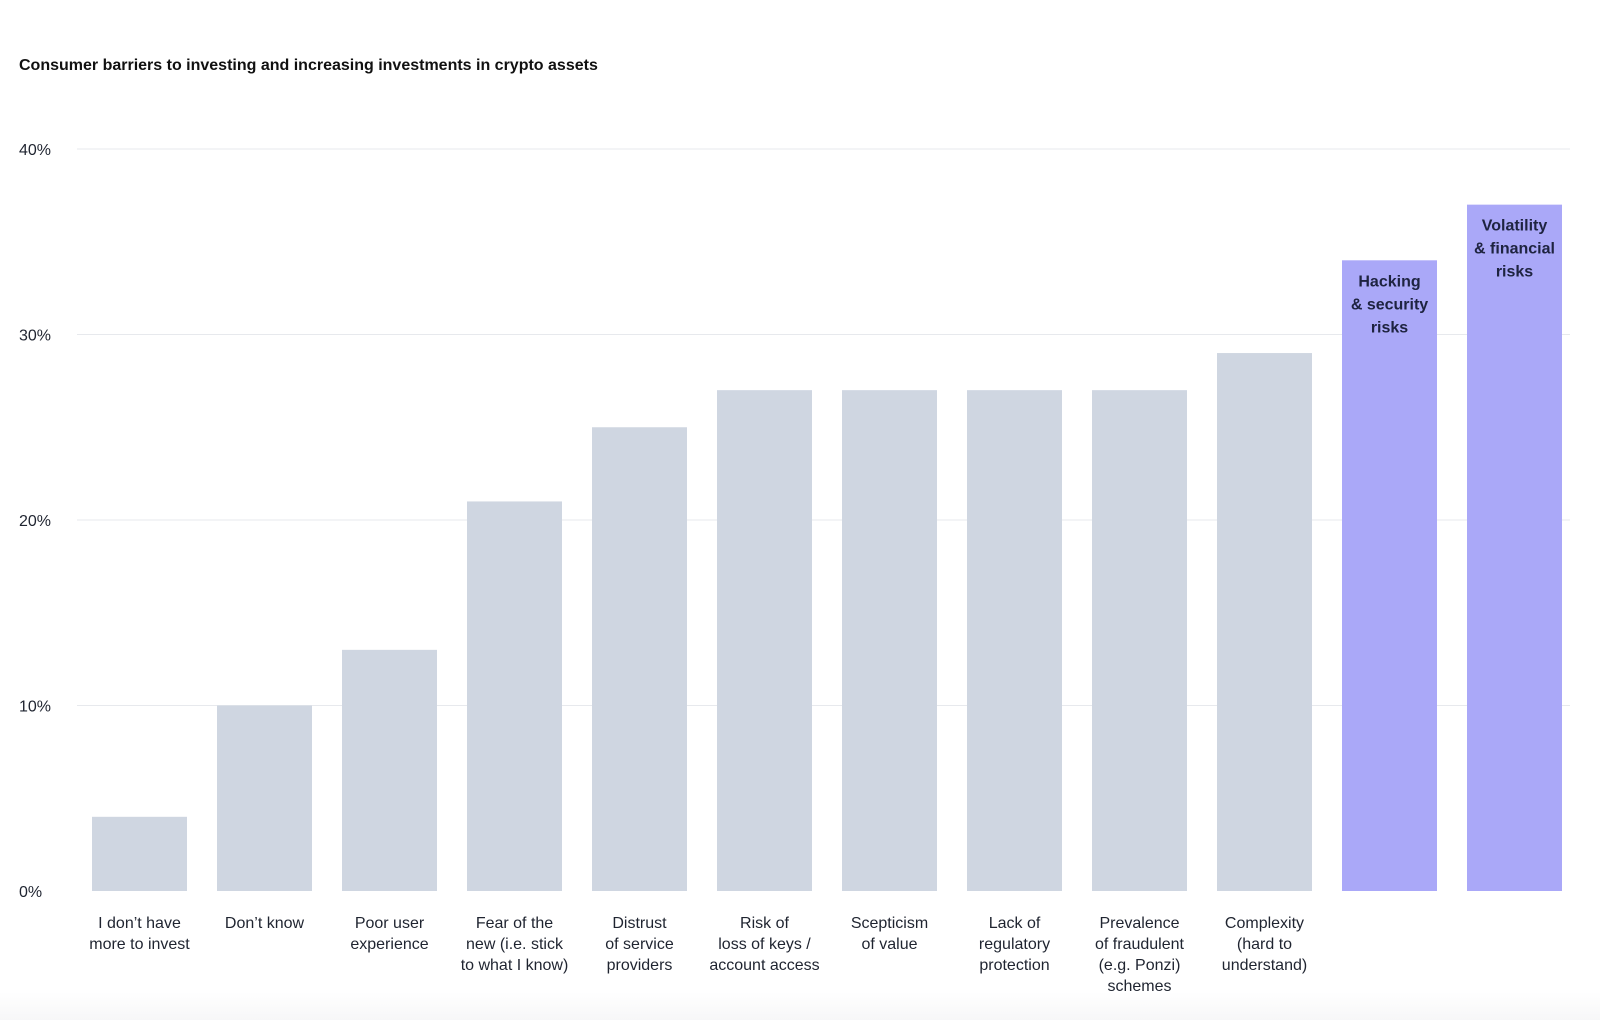 This screenshot has height=1020, width=1600. Describe the element at coordinates (35, 336) in the screenshot. I see `y-tick-label: 30%` at that location.